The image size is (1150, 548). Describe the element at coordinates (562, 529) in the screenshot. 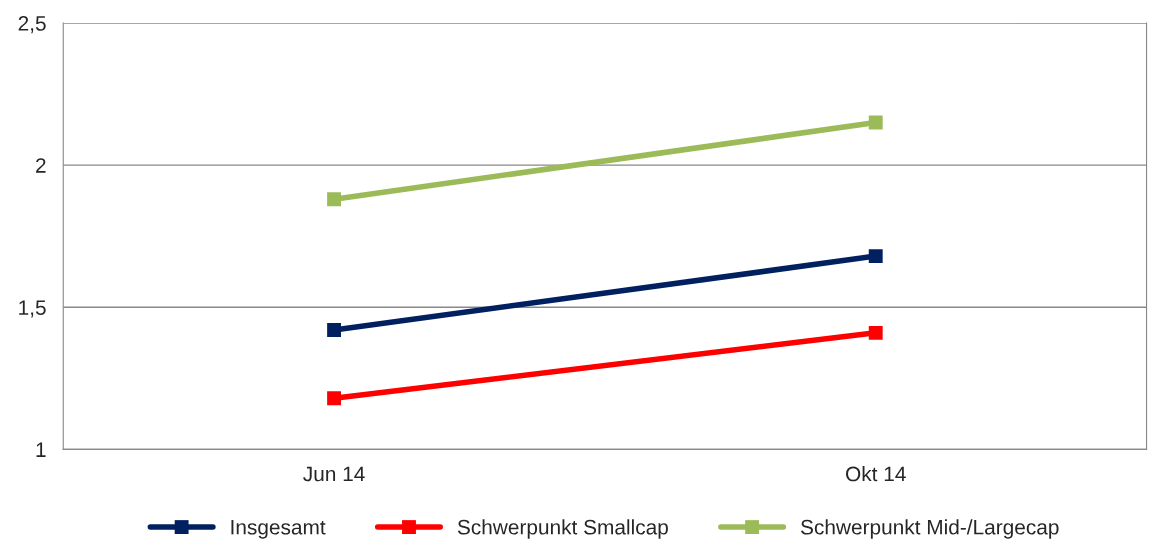

I see `legend-label: Schwerpunkt Smallcap` at that location.